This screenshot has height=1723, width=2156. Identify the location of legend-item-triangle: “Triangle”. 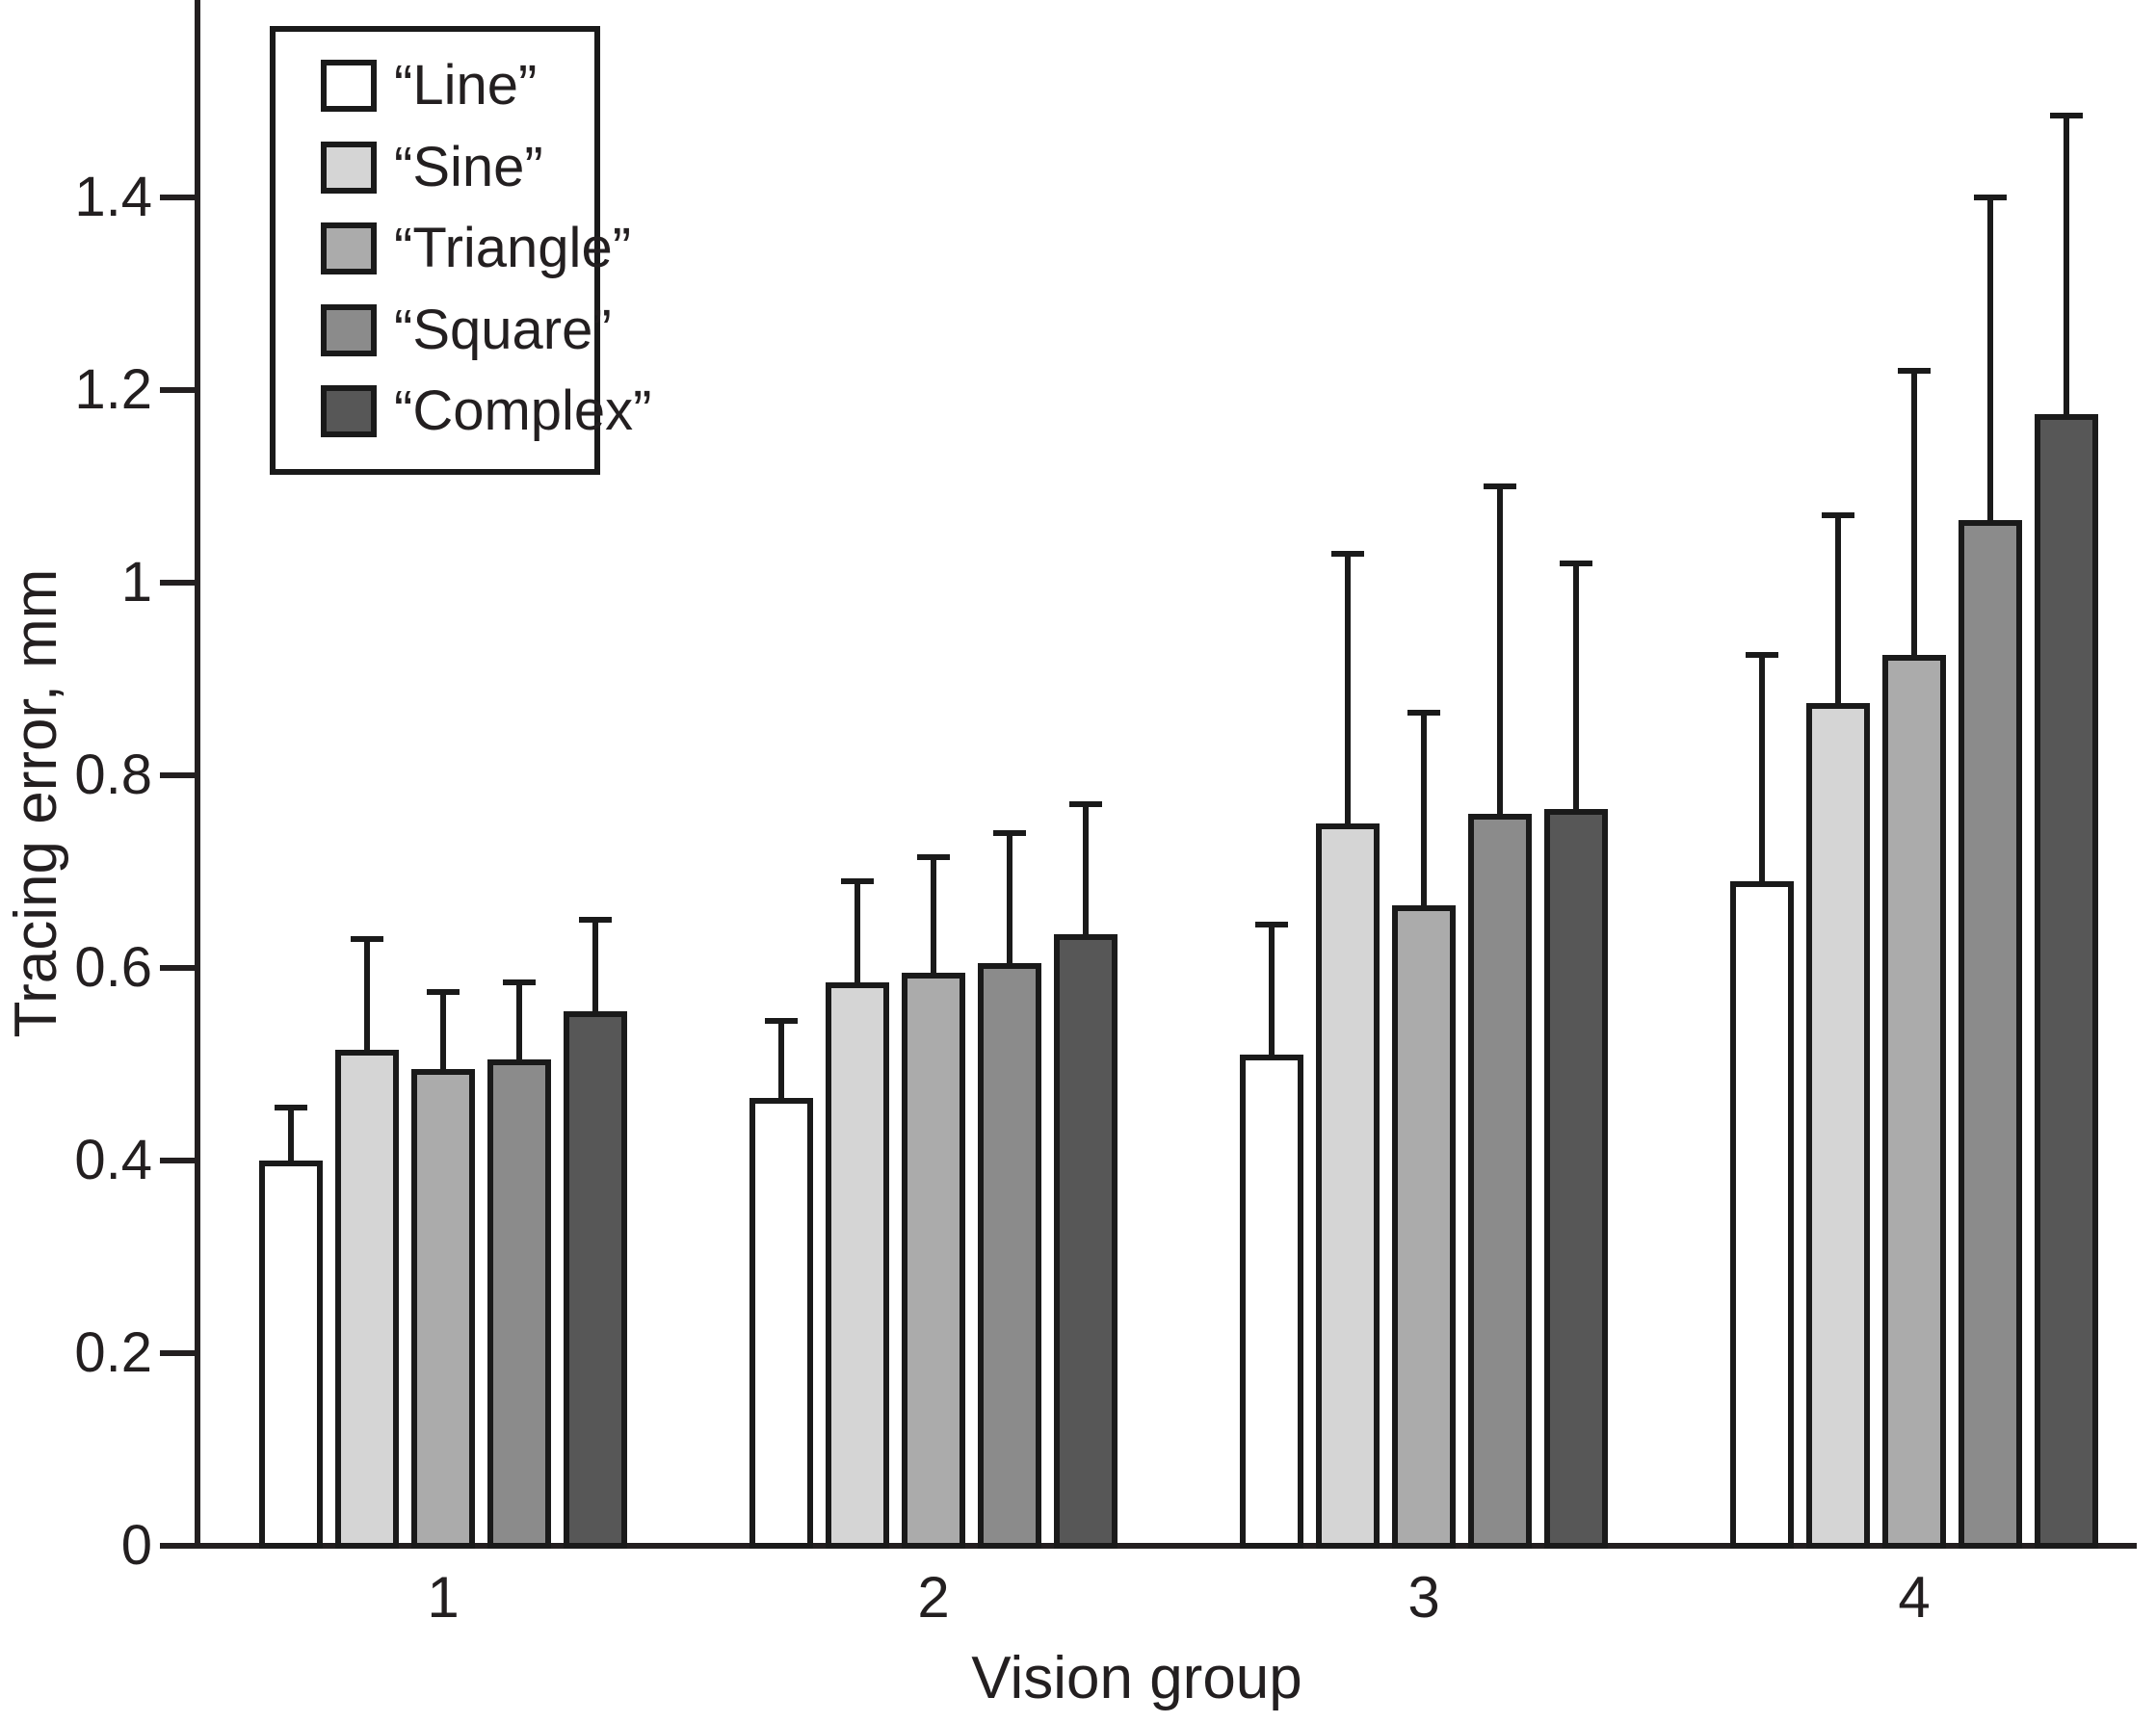
(454, 249).